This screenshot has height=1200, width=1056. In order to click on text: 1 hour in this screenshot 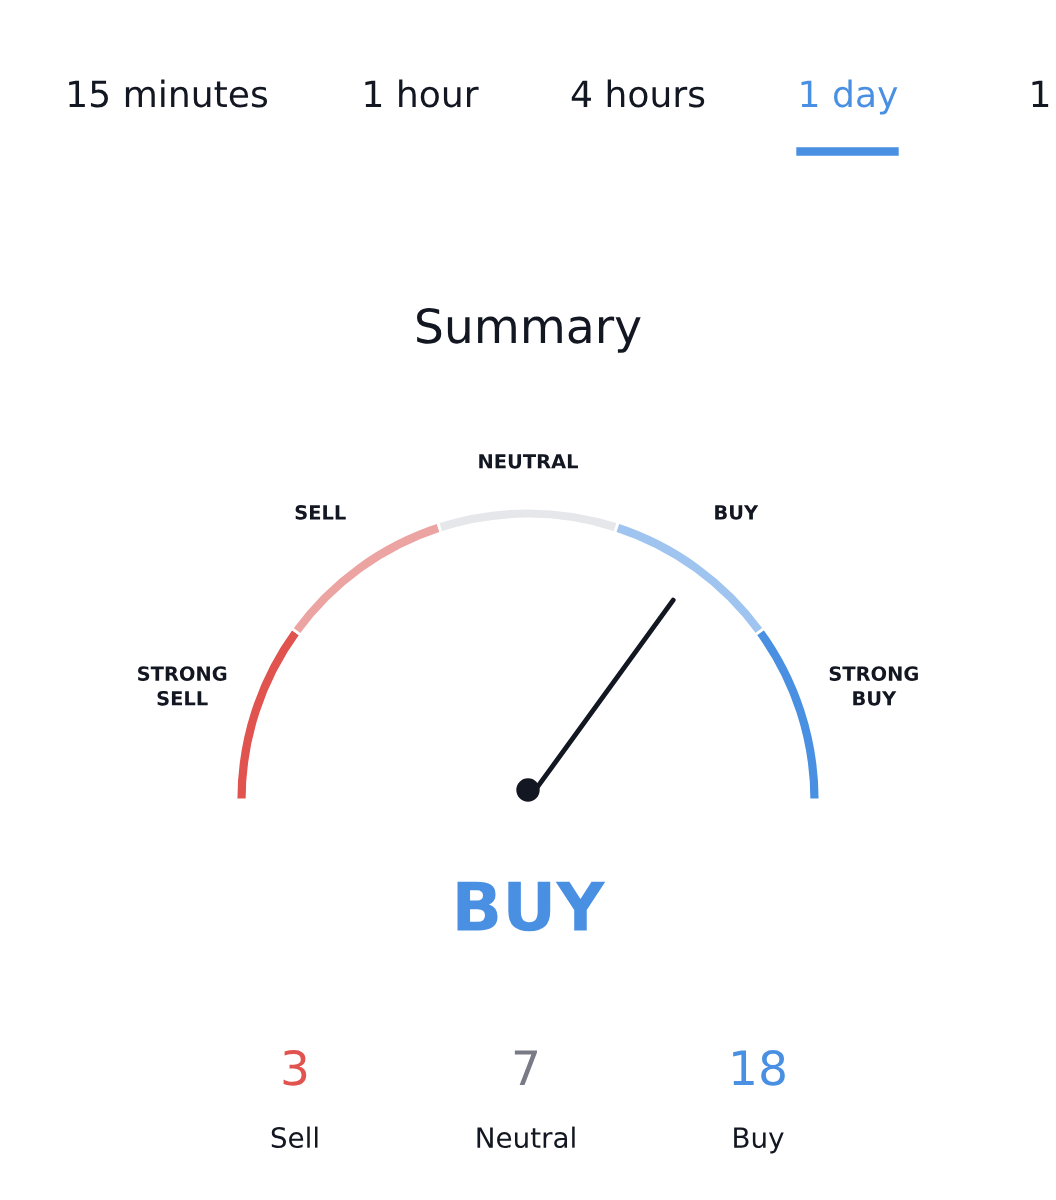, I will do `click(422, 93)`.